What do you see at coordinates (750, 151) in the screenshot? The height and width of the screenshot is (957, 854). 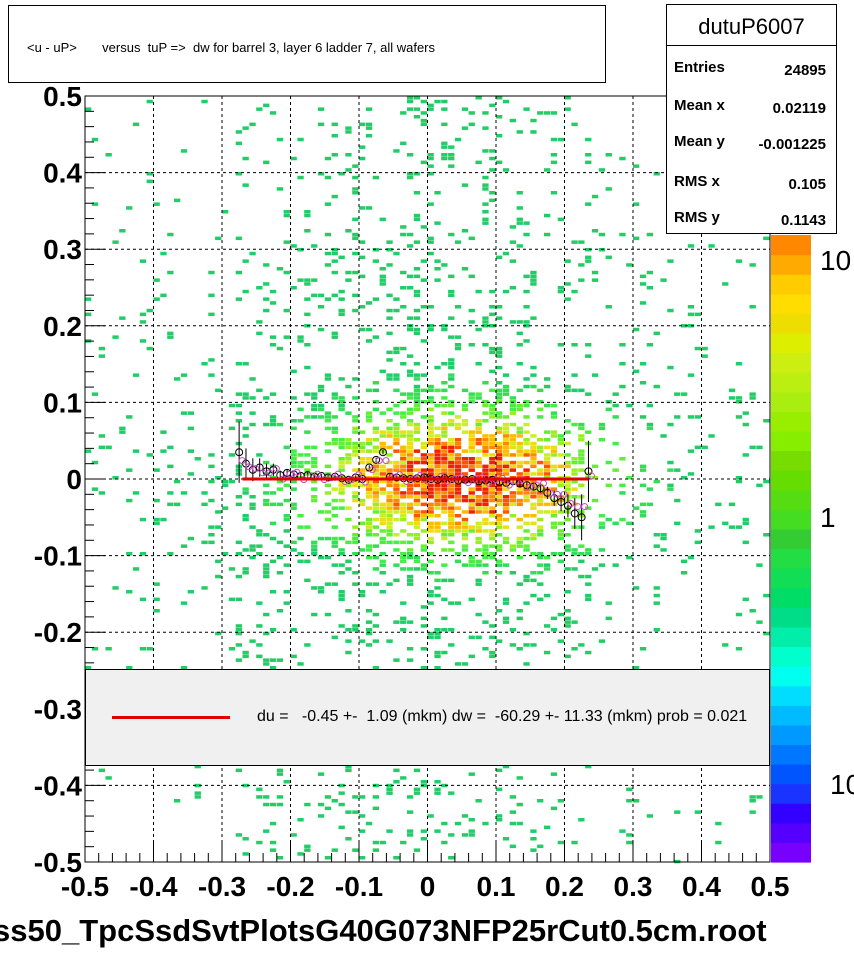 I see `stats-row-mean-y: Mean y -0.001225` at bounding box center [750, 151].